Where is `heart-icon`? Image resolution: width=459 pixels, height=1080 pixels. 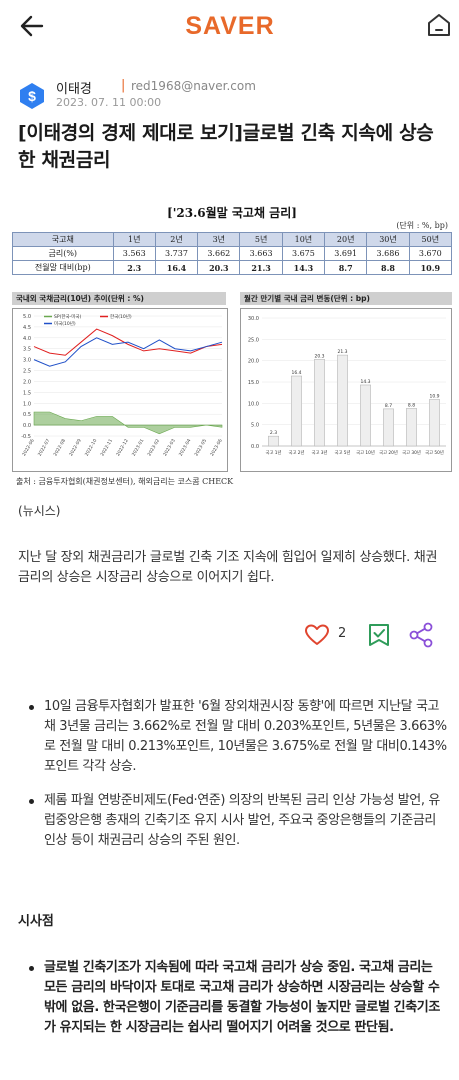 heart-icon is located at coordinates (317, 635).